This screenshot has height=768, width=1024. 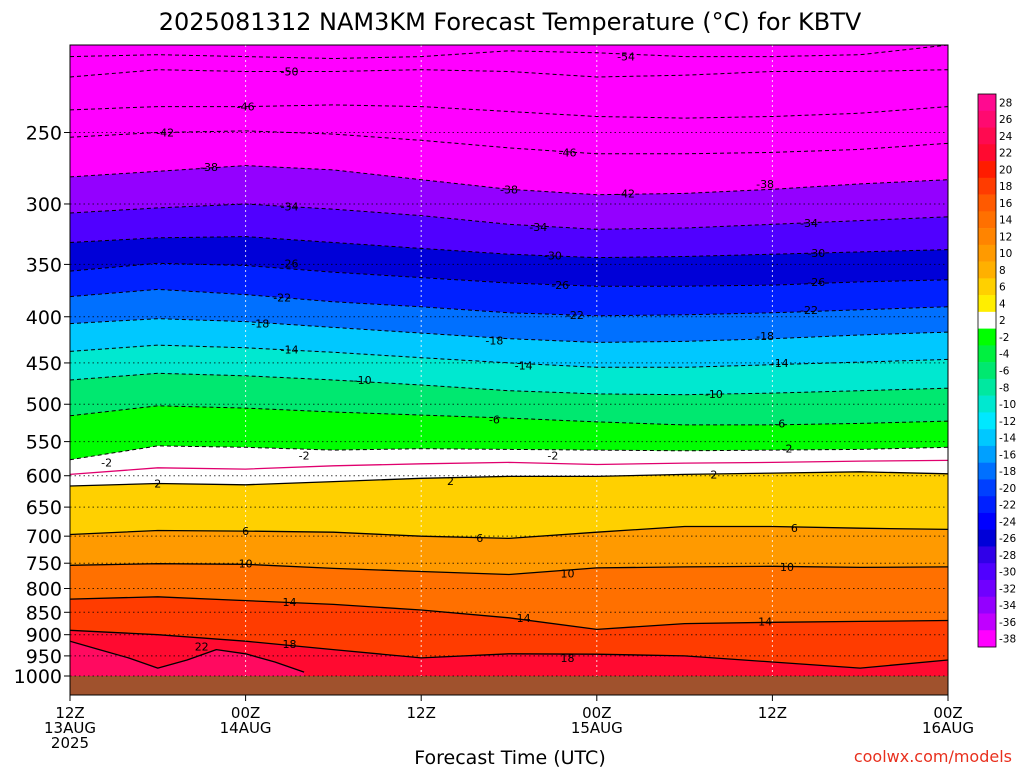 What do you see at coordinates (1007, 556) in the screenshot?
I see `colorbar-label: -28` at bounding box center [1007, 556].